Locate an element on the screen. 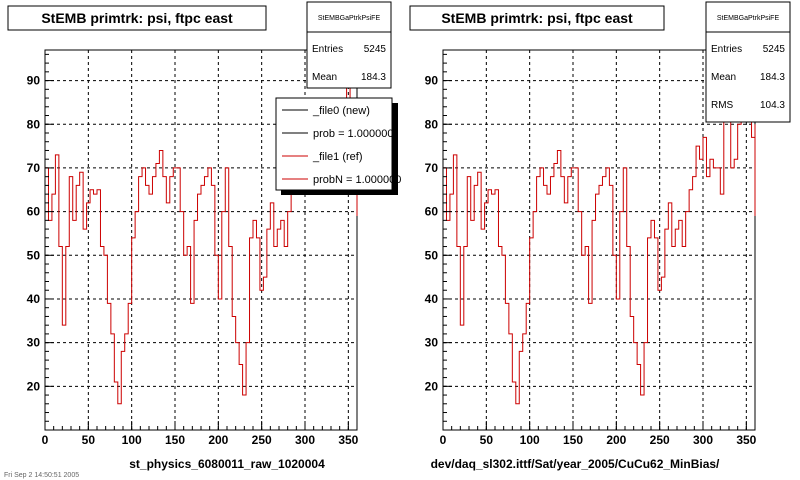 Image resolution: width=800 pixels, height=480 pixels. legend-box is located at coordinates (334, 144).